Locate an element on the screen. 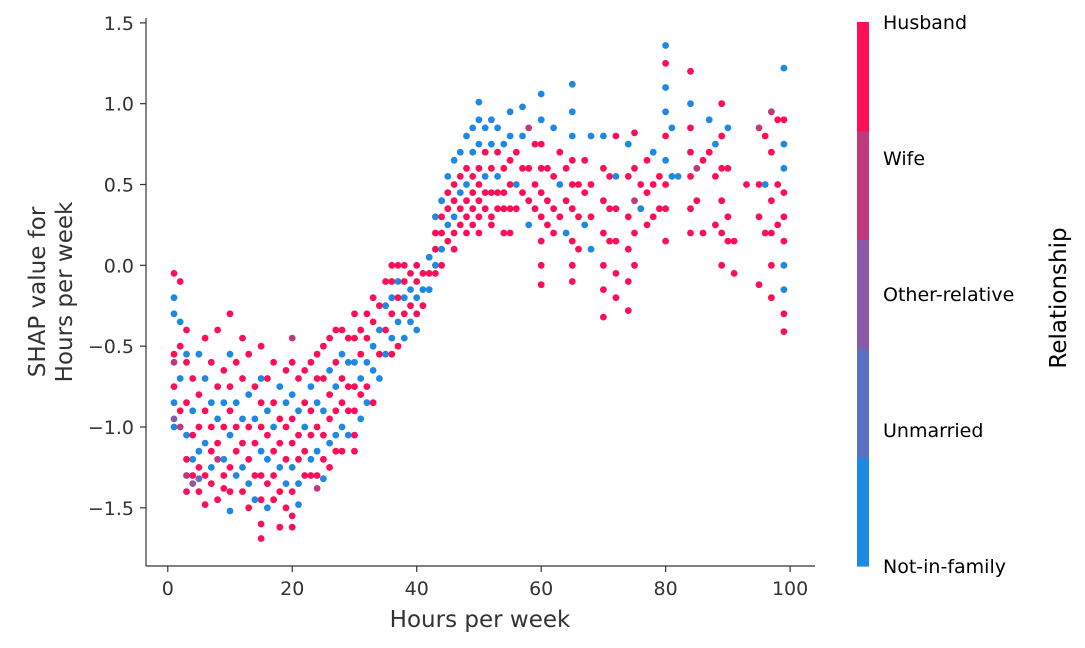 This screenshot has width=1085, height=648. y-axis-title-line-1: SHAP value for is located at coordinates (38, 291).